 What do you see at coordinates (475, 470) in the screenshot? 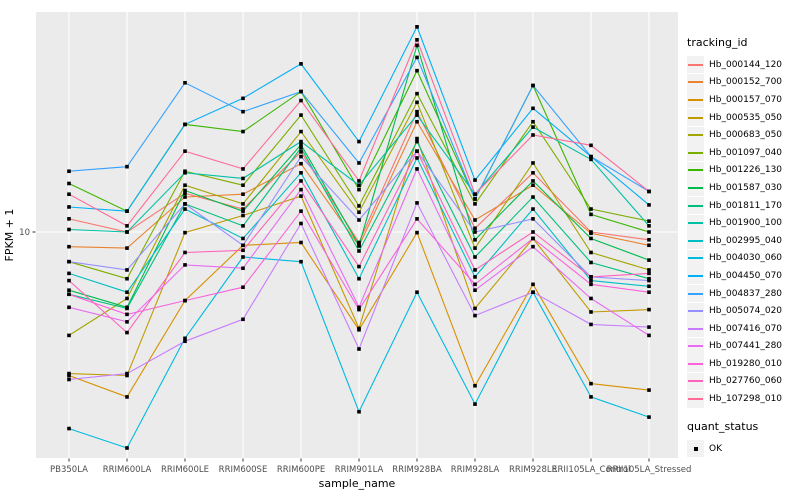
I see `x-tick-label: RRIM928LA` at bounding box center [475, 470].